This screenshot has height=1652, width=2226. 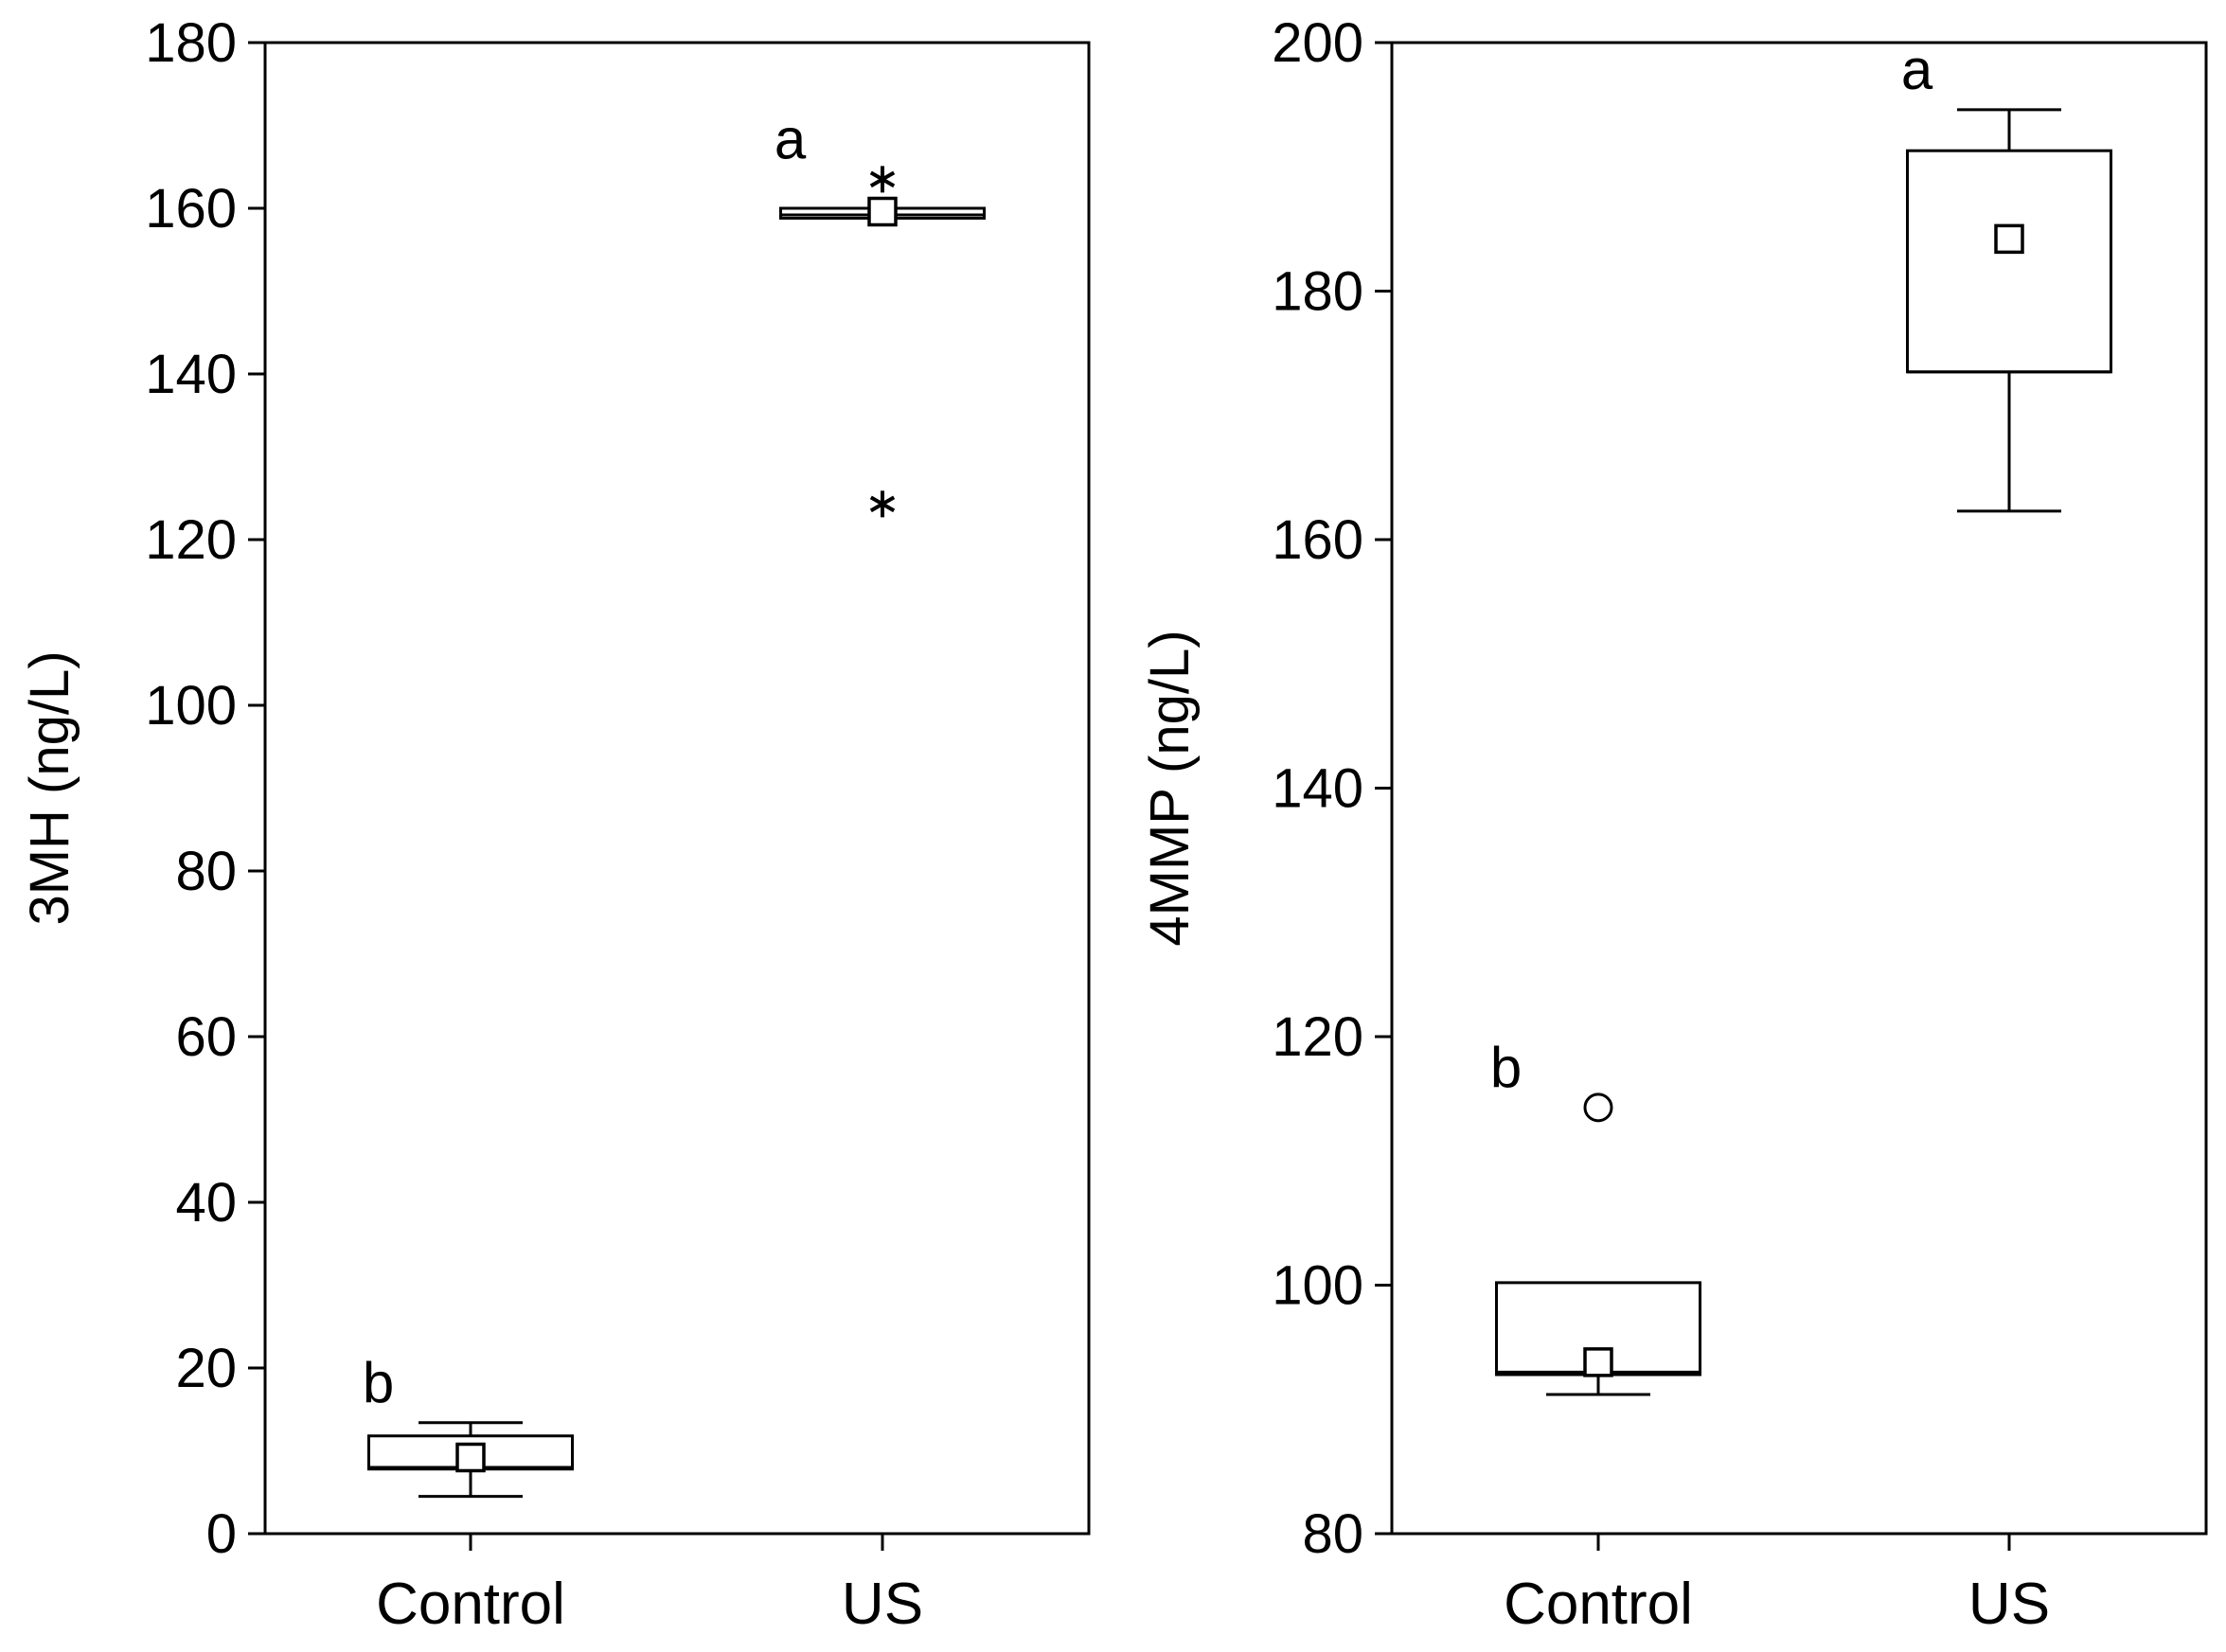 I want to click on y-tick-label: 200, so click(x=1318, y=43).